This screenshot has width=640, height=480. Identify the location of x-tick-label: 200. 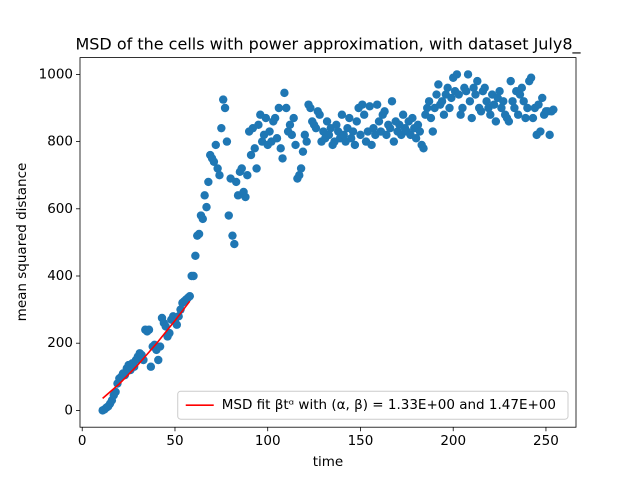
(453, 441).